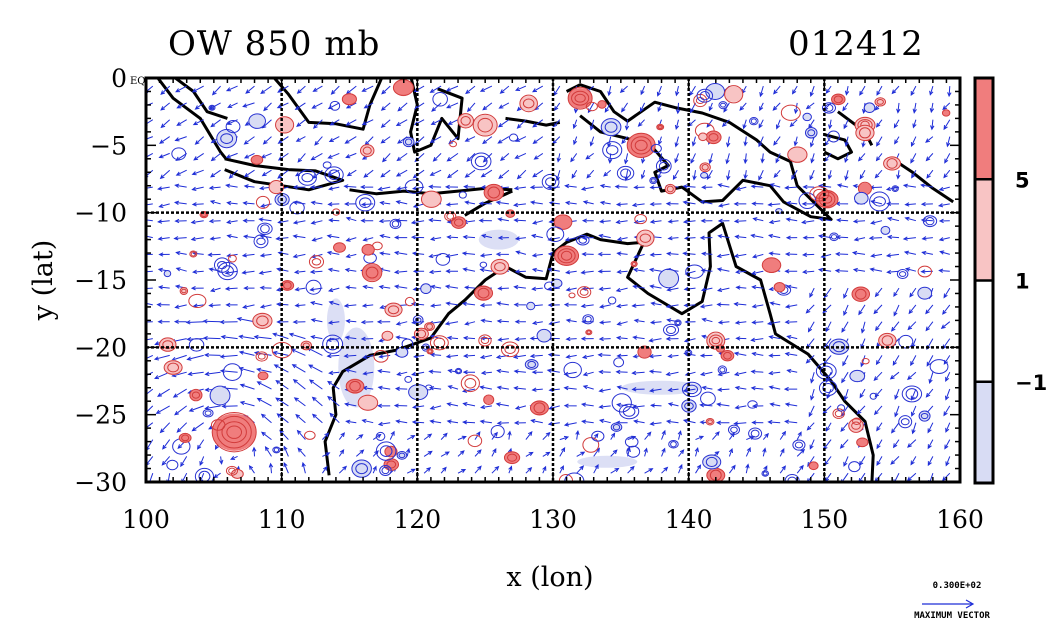  What do you see at coordinates (436, 116) in the screenshot?
I see `coastline-sulawesi` at bounding box center [436, 116].